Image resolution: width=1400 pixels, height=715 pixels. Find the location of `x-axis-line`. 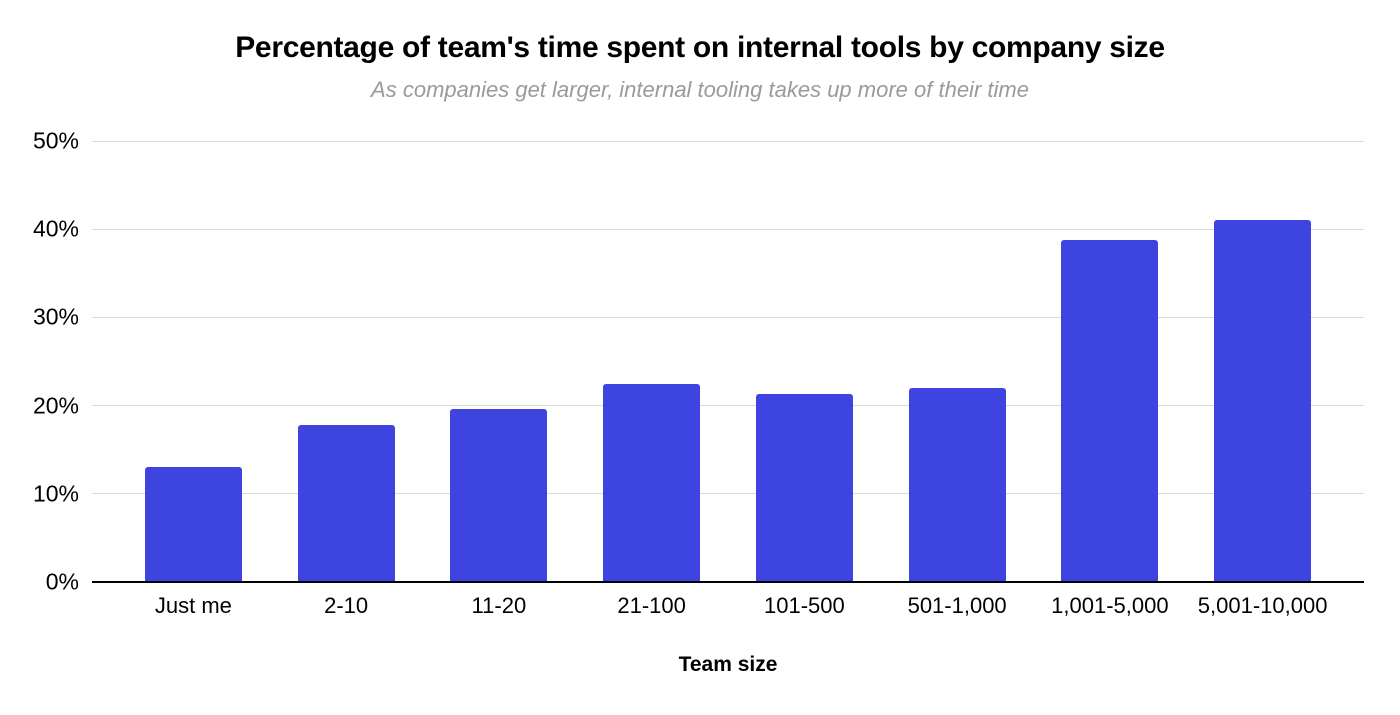

x-axis-line is located at coordinates (728, 582).